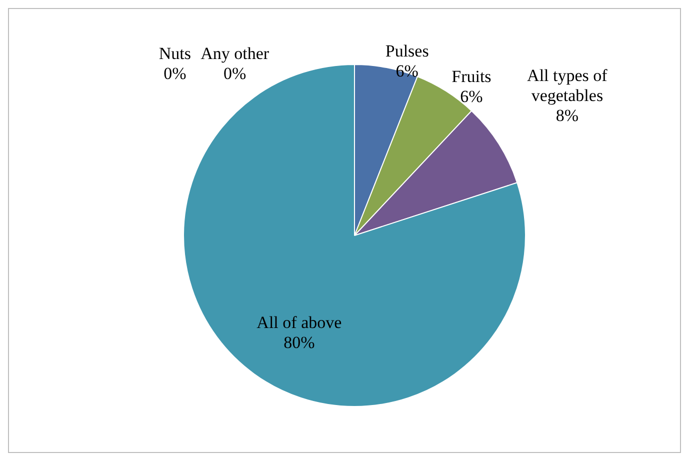 The width and height of the screenshot is (689, 461). What do you see at coordinates (299, 342) in the screenshot?
I see `data-label: 80%` at bounding box center [299, 342].